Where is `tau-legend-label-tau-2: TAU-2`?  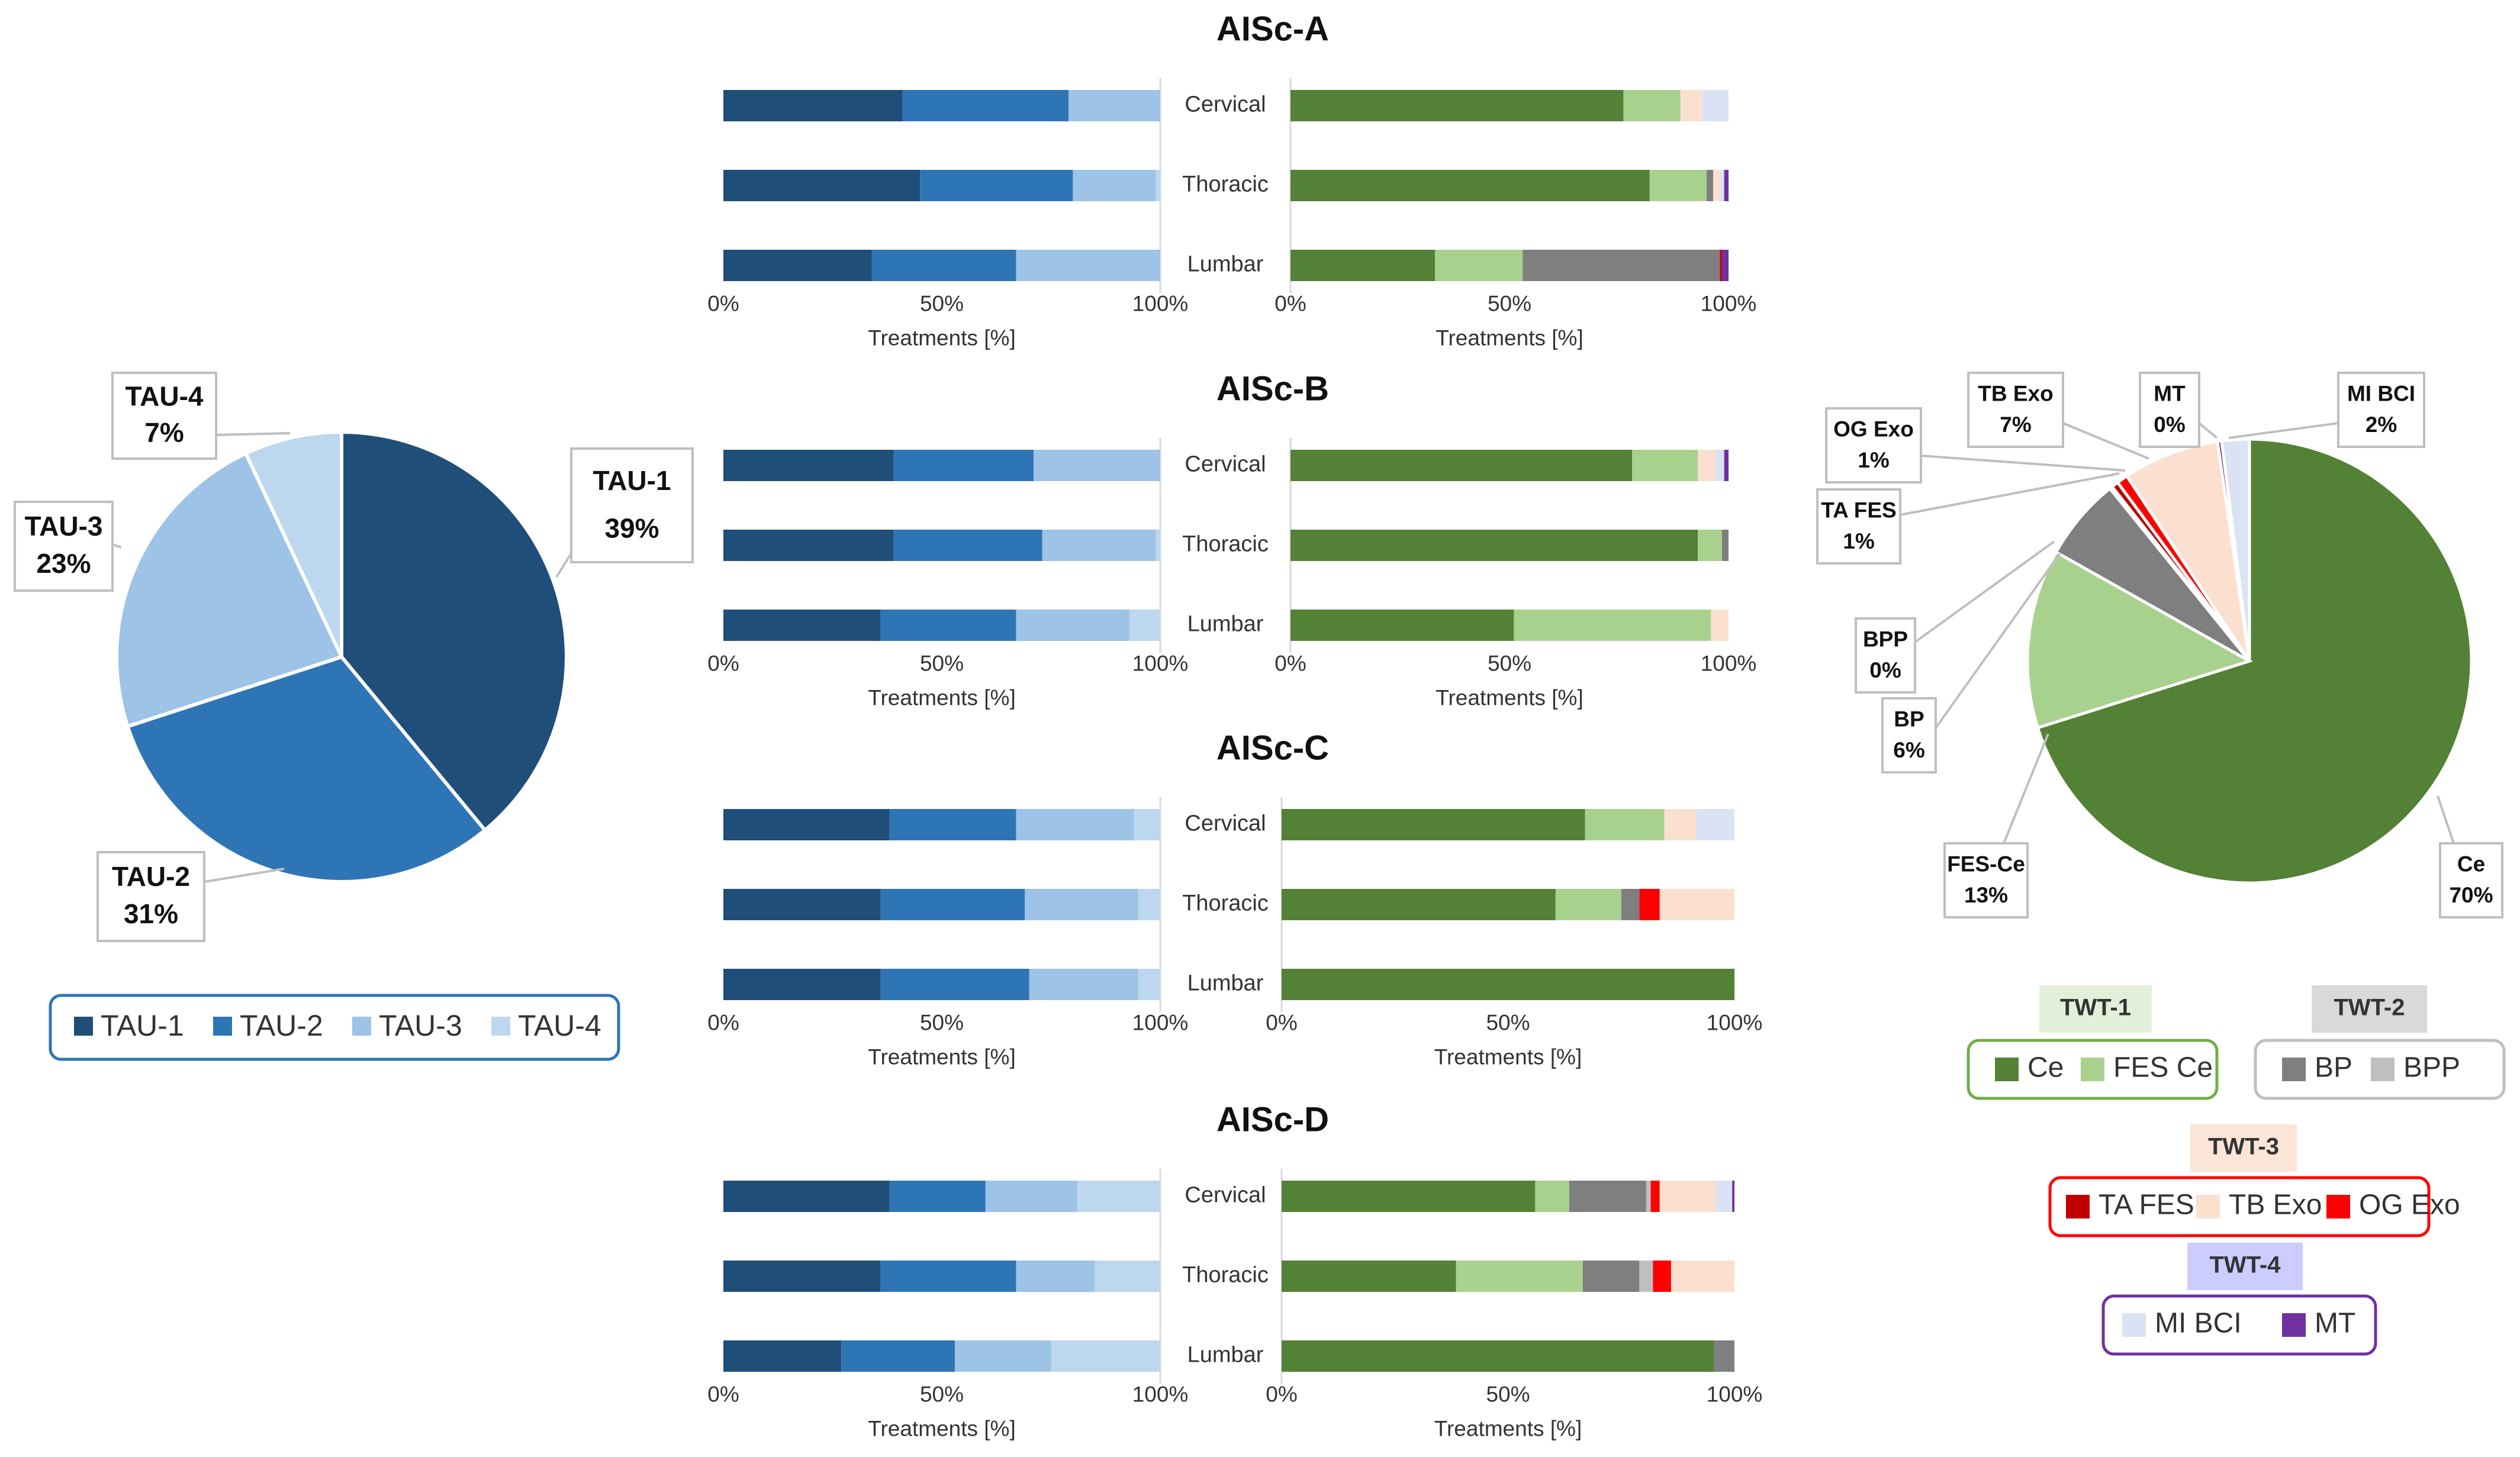 tau-legend-label-tau-2: TAU-2 is located at coordinates (282, 1025).